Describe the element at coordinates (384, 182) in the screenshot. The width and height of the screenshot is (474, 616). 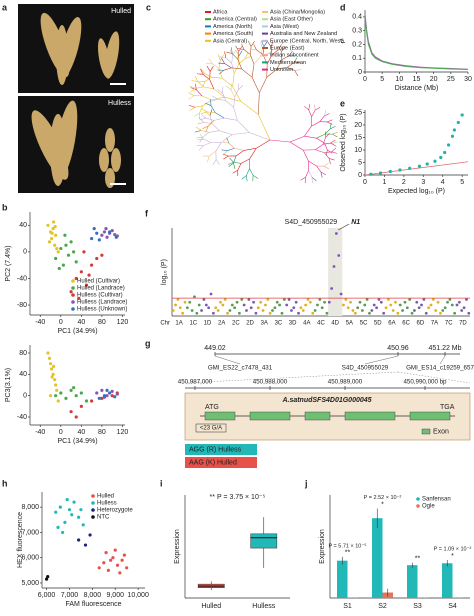
I see `x-tick-label: 1` at that location.